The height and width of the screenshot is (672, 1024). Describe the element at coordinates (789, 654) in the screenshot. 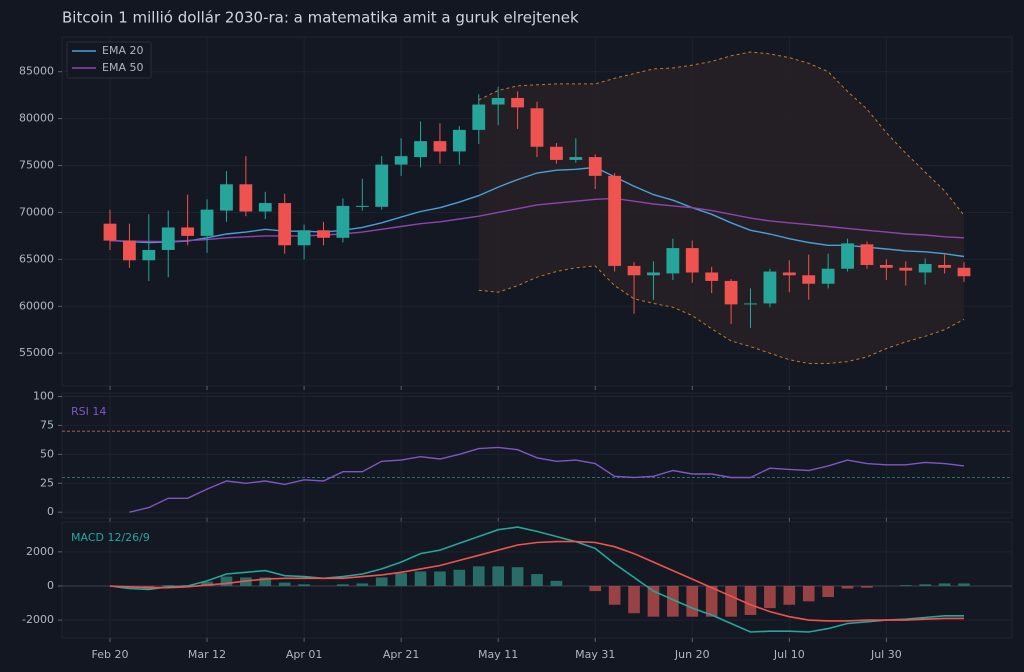

I see `x-tick-label: Jul 10` at that location.